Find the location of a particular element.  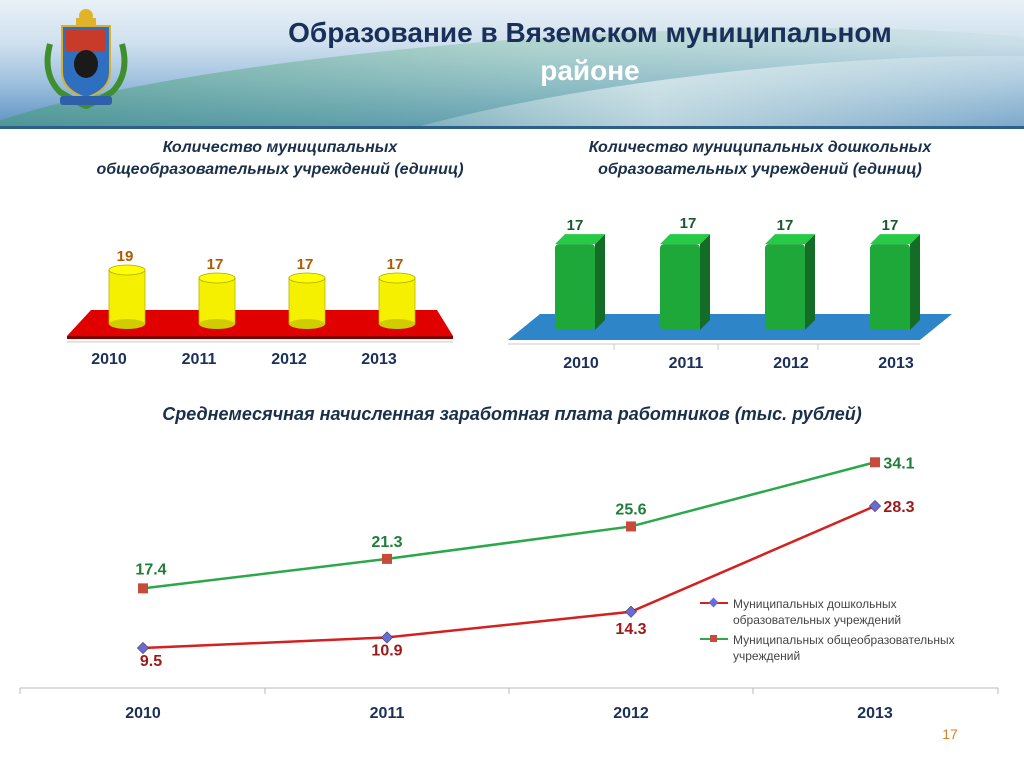

chart-1-data-label: 19 is located at coordinates (125, 256).